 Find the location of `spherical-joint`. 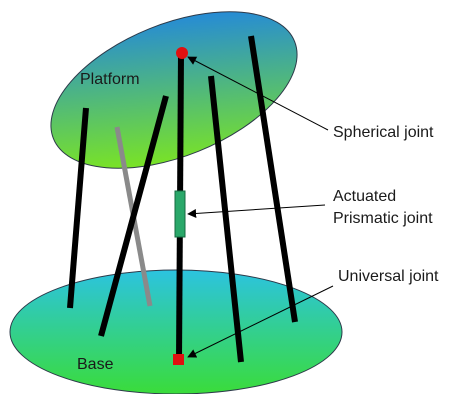

spherical-joint is located at coordinates (182, 53).